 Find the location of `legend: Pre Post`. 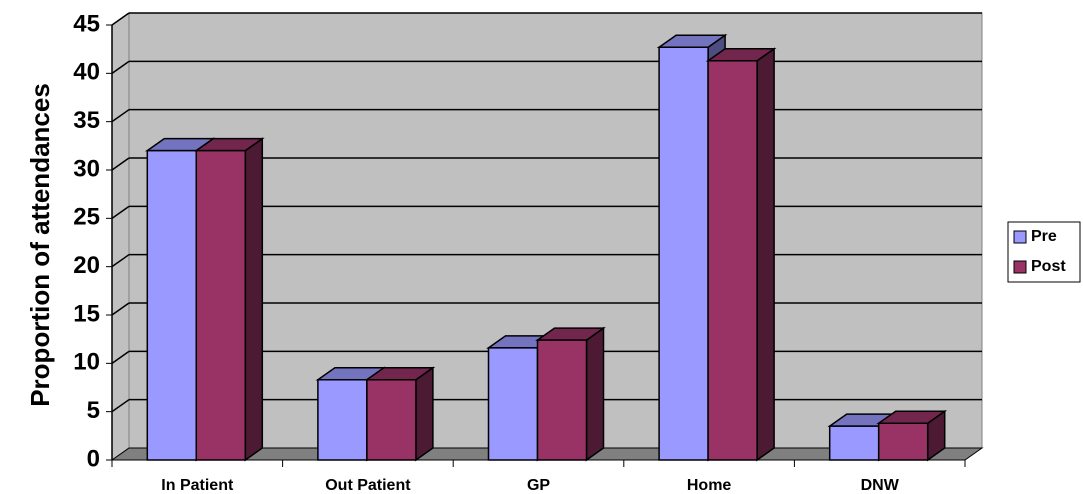

legend: Pre Post is located at coordinates (1044, 252).